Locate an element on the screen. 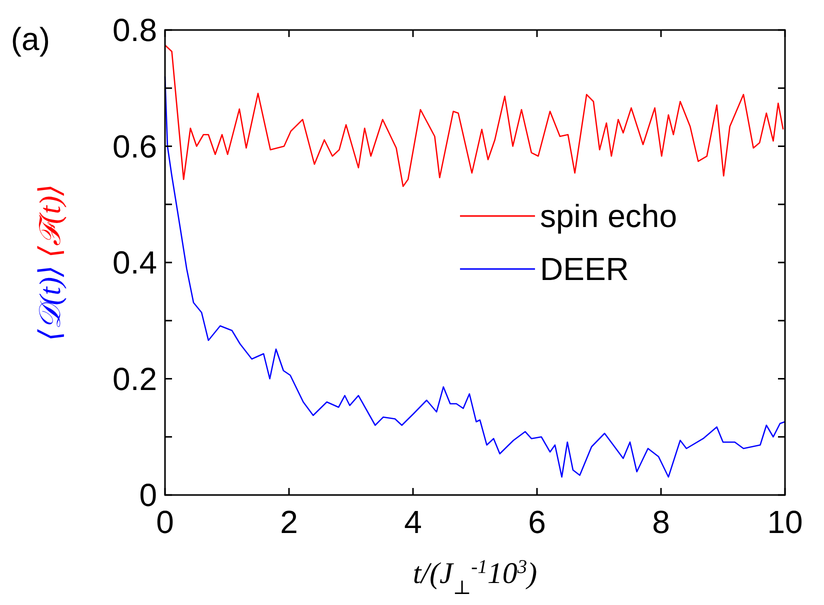 Image resolution: width=824 pixels, height=605 pixels. x-tick-label: 4 is located at coordinates (413, 522).